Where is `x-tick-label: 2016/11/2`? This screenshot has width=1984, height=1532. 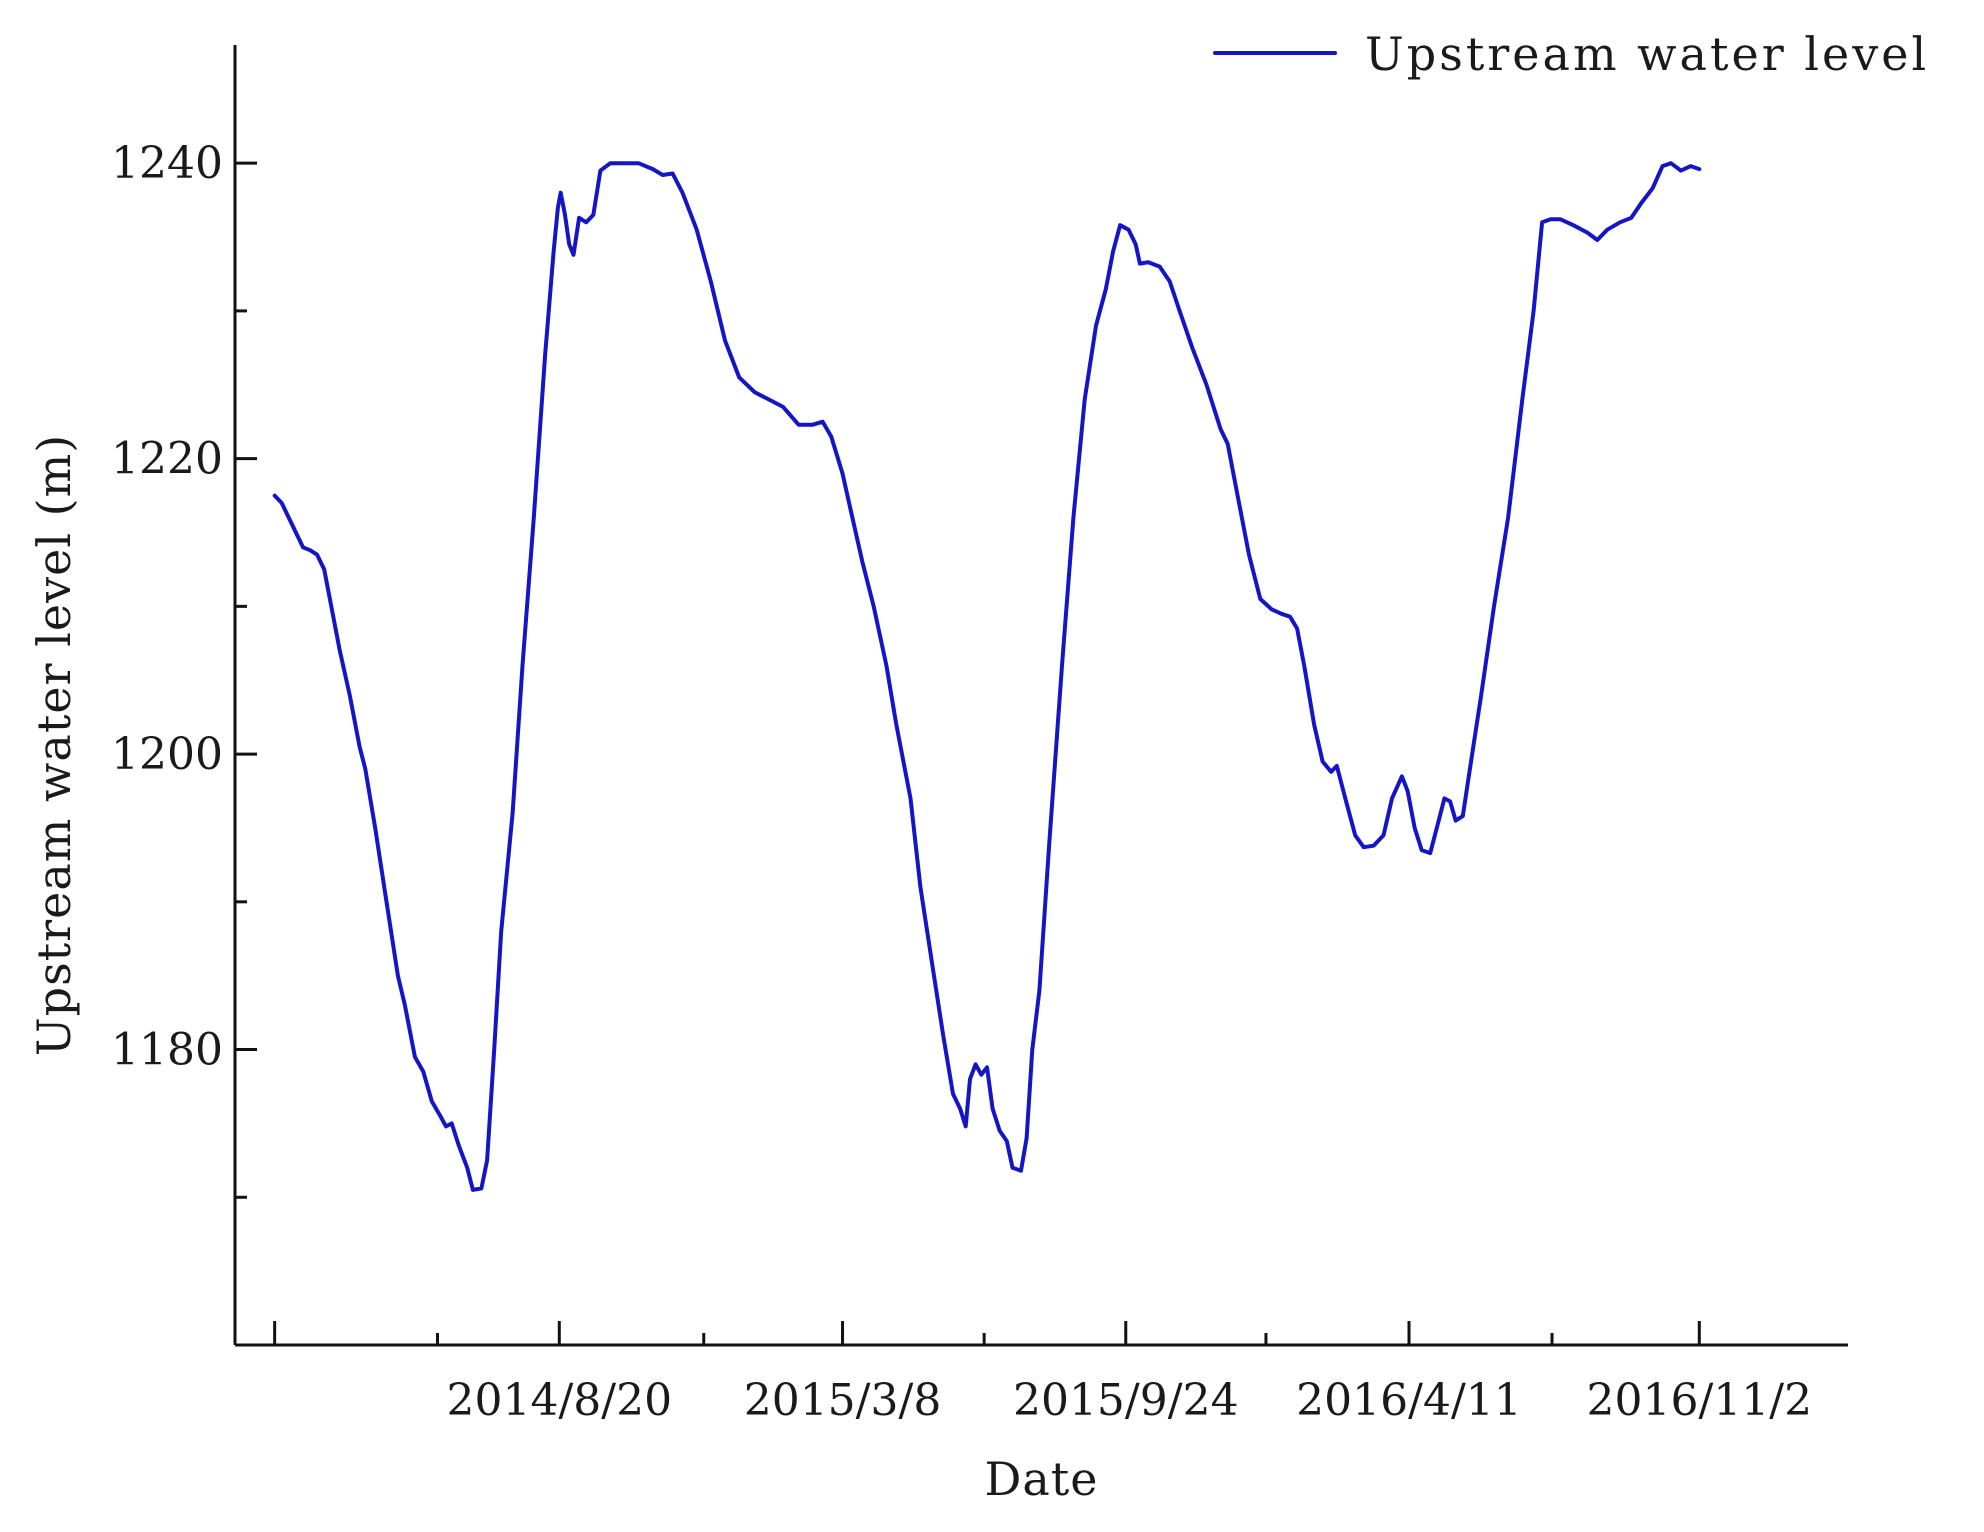 x-tick-label: 2016/11/2 is located at coordinates (1699, 1400).